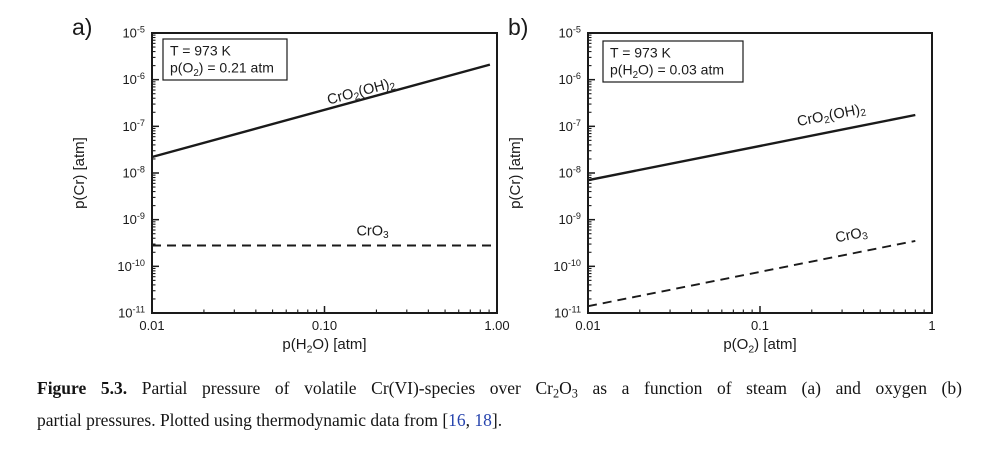 The width and height of the screenshot is (1000, 452). What do you see at coordinates (496, 325) in the screenshot?
I see `x-tick-label: 1.00` at bounding box center [496, 325].